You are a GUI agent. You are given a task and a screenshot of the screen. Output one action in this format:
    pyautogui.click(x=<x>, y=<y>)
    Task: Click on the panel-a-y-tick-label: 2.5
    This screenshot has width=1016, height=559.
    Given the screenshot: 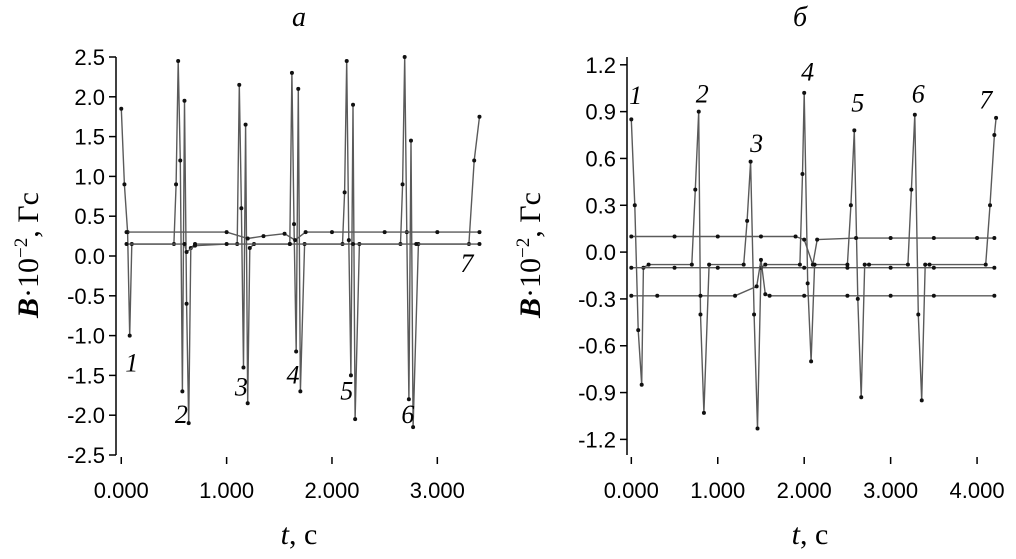 What is the action you would take?
    pyautogui.click(x=89, y=57)
    